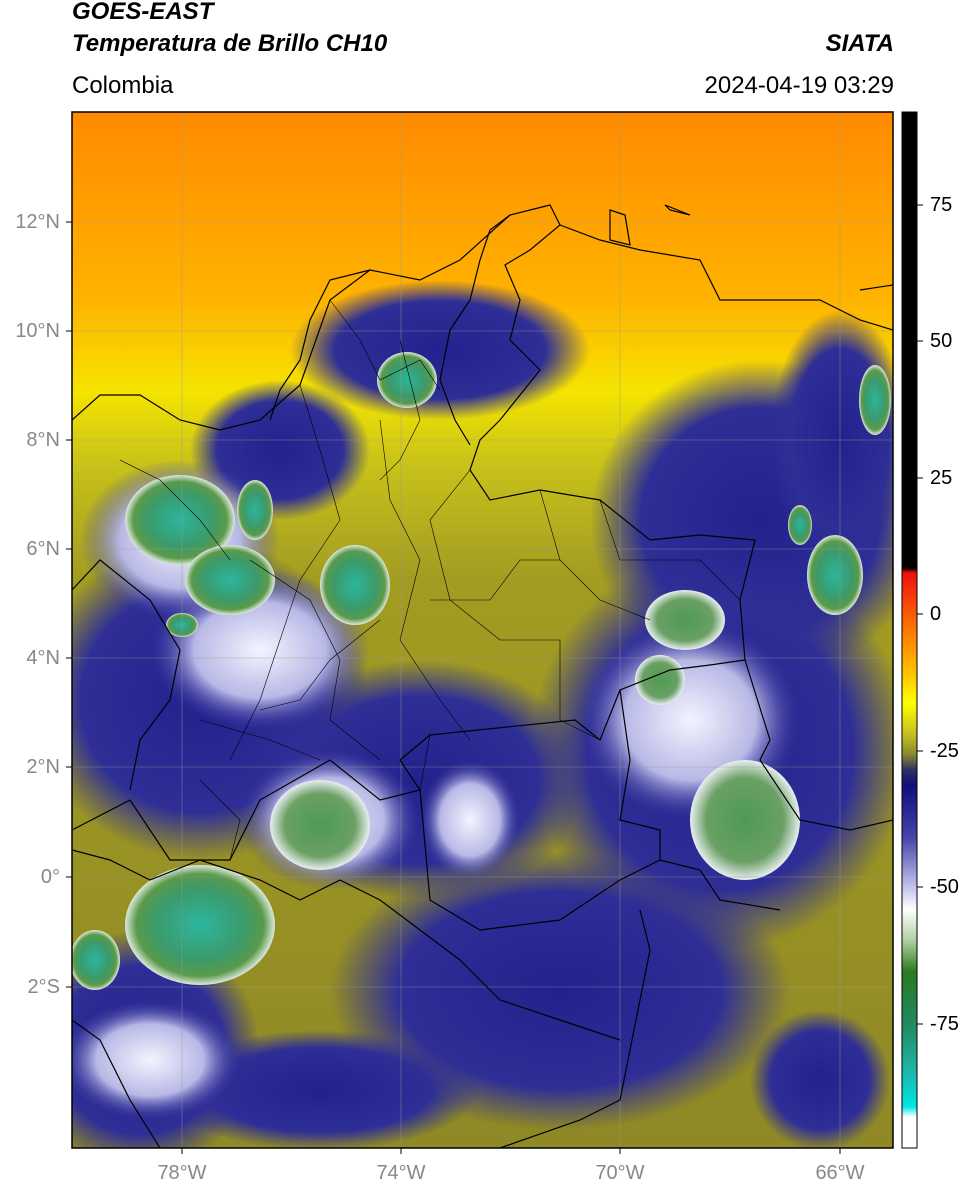 The image size is (966, 1190). I want to click on colorbar-label: -25, so click(944, 751).